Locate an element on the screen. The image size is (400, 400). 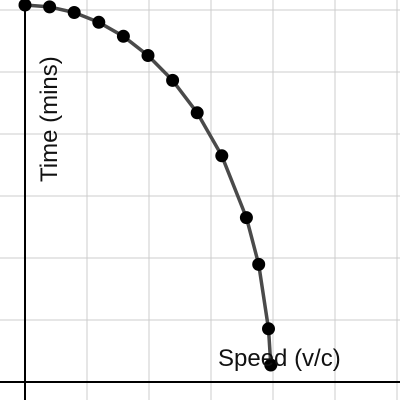
x-axis-label: Speed (v/c) is located at coordinates (279, 358).